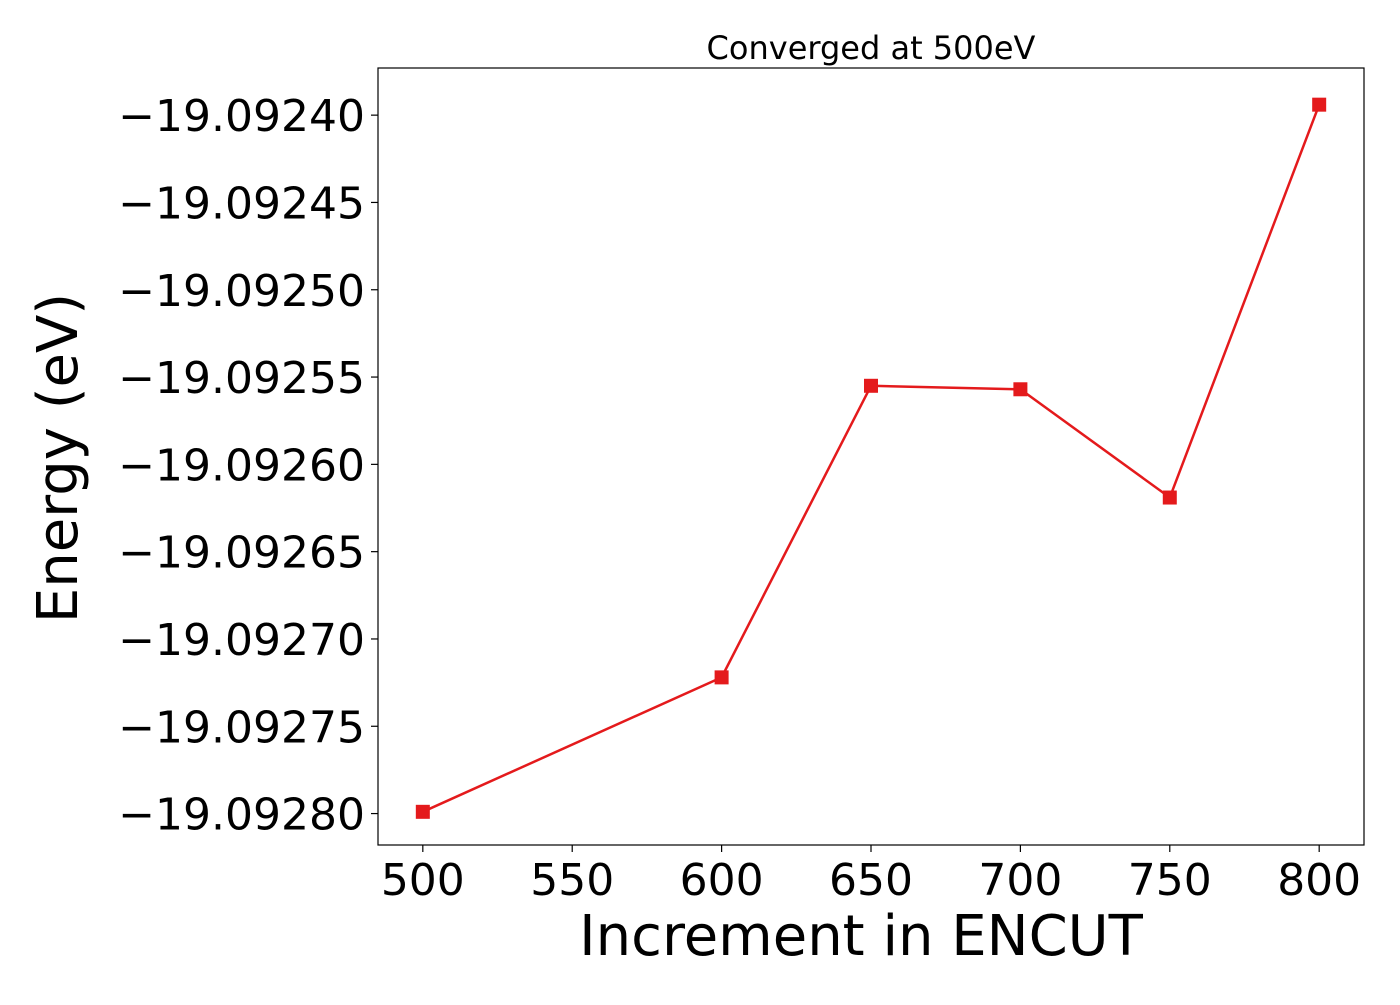 Image resolution: width=1400 pixels, height=1005 pixels. What do you see at coordinates (241, 815) in the screenshot?
I see `y-tick-label: −19.09280` at bounding box center [241, 815].